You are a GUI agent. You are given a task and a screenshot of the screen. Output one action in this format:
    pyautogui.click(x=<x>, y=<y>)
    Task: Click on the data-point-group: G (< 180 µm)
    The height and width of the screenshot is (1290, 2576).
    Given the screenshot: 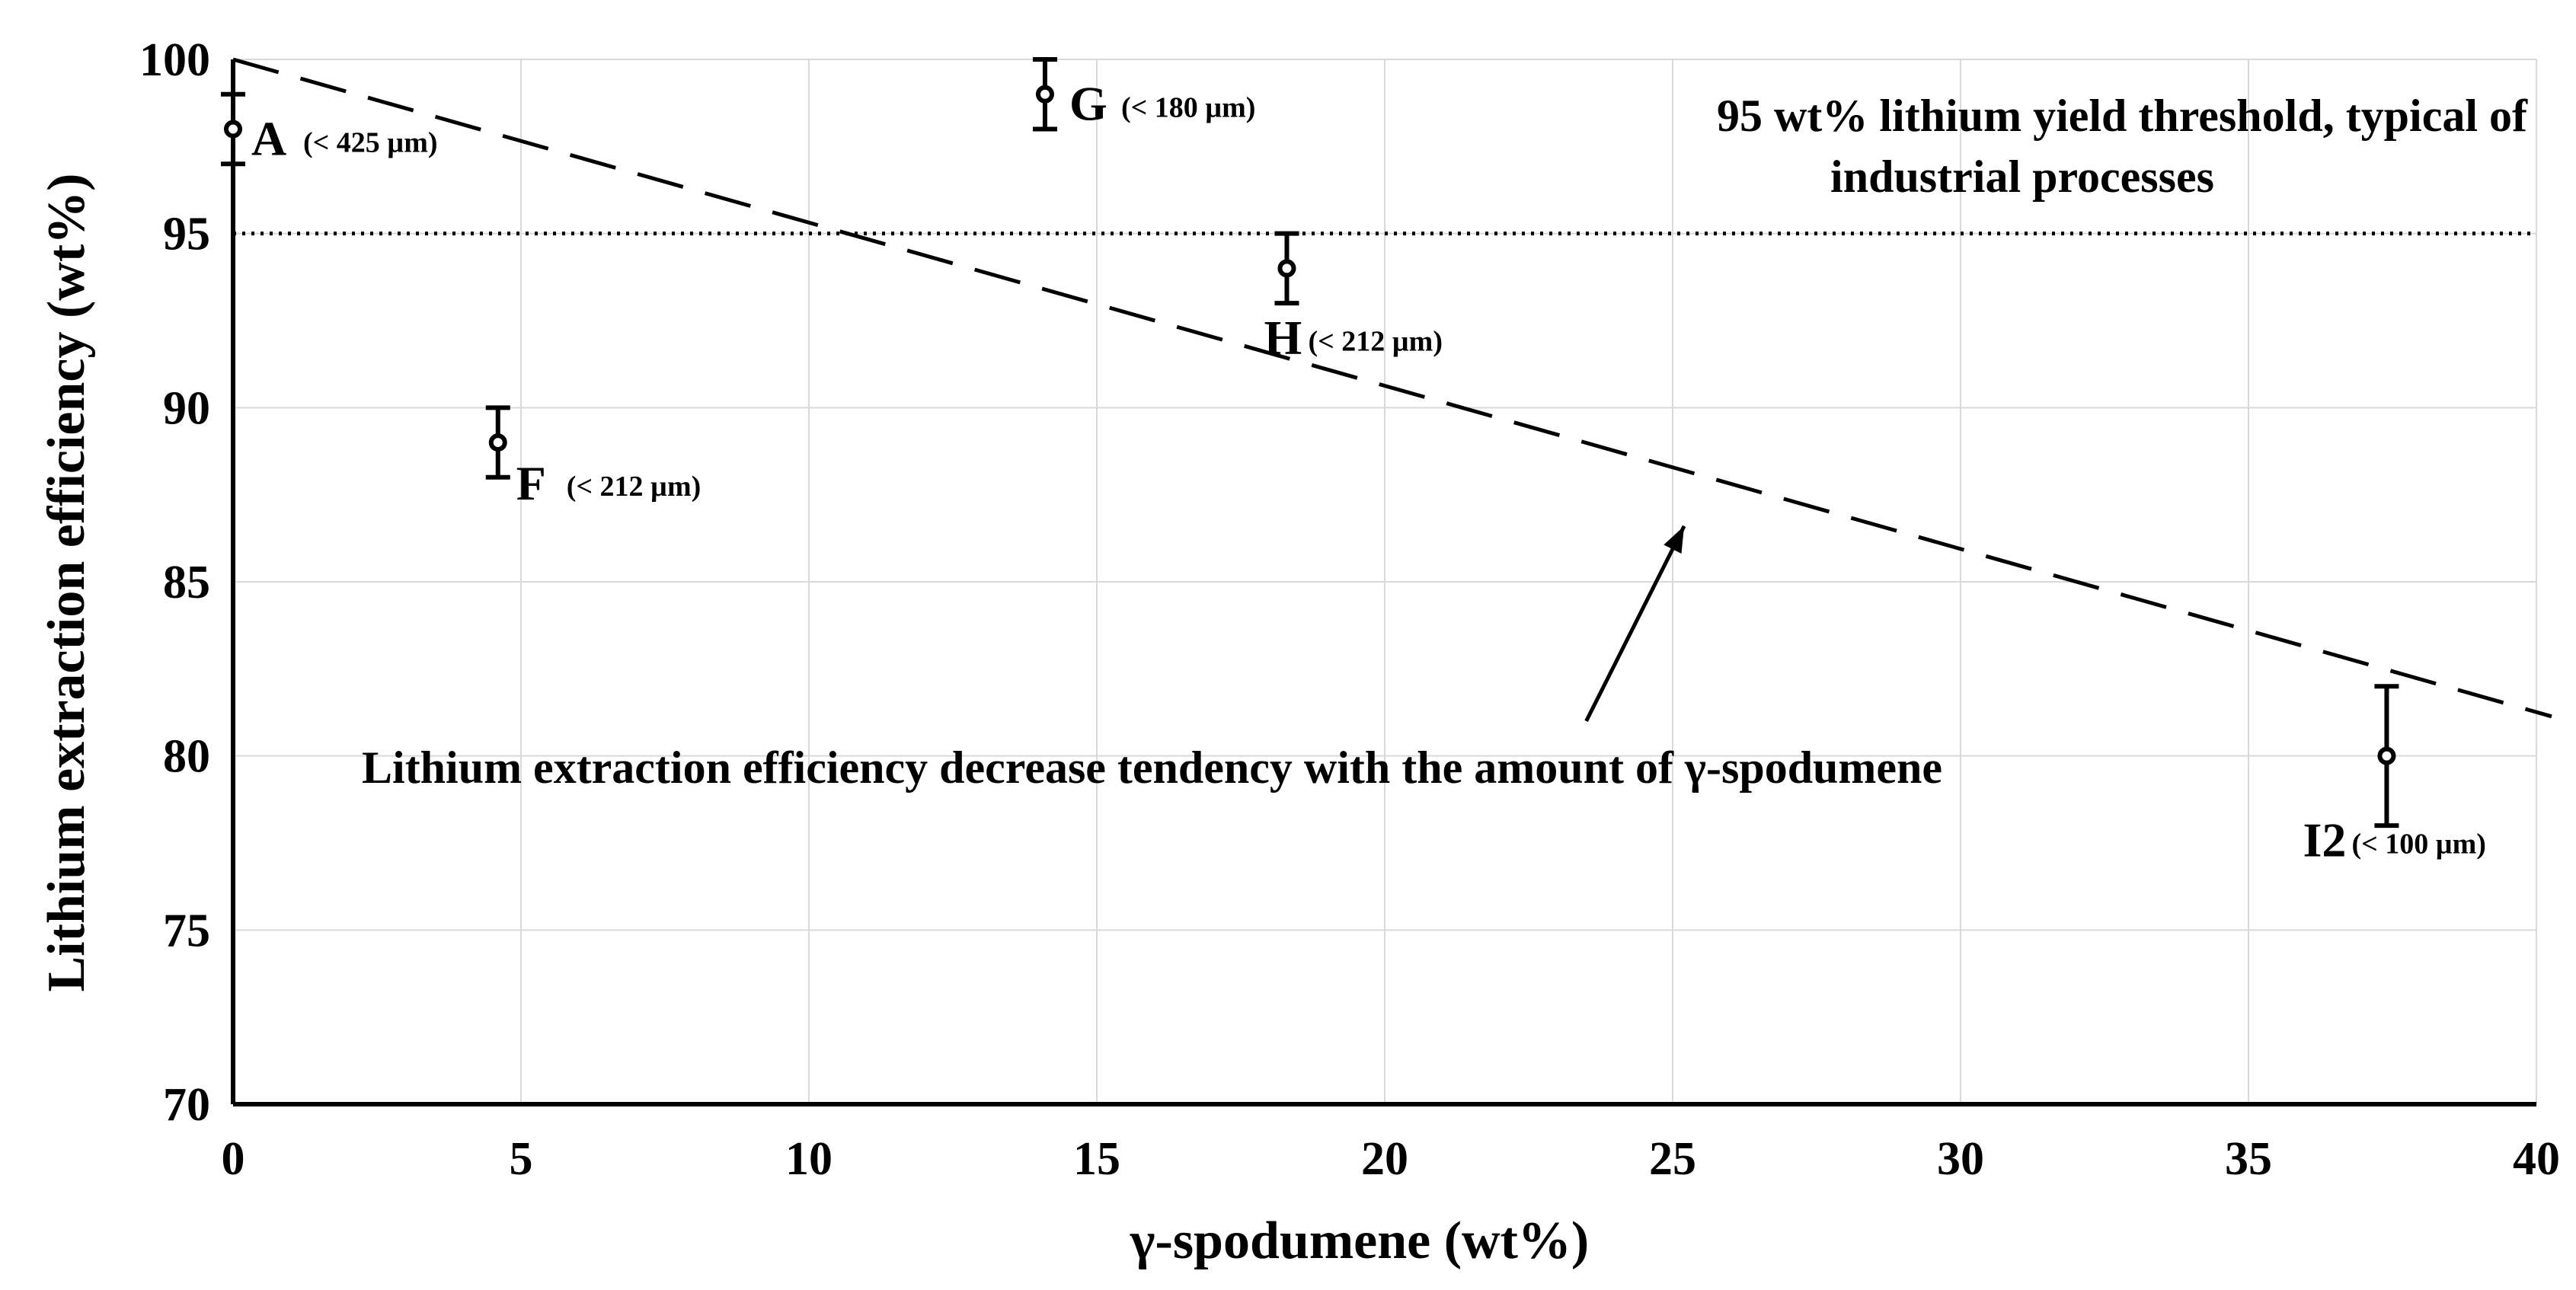 What is the action you would take?
    pyautogui.click(x=1144, y=94)
    